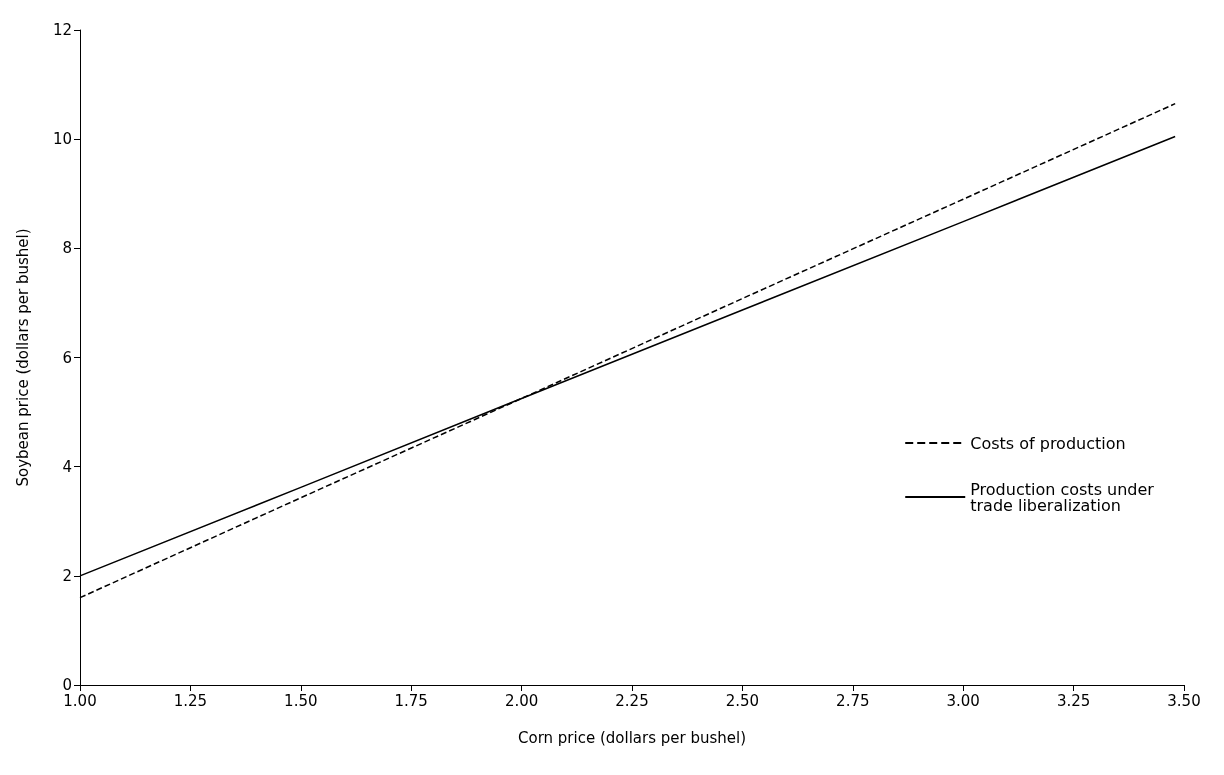 The width and height of the screenshot is (1224, 775). Describe the element at coordinates (67, 357) in the screenshot. I see `y-tick-label: 6` at that location.